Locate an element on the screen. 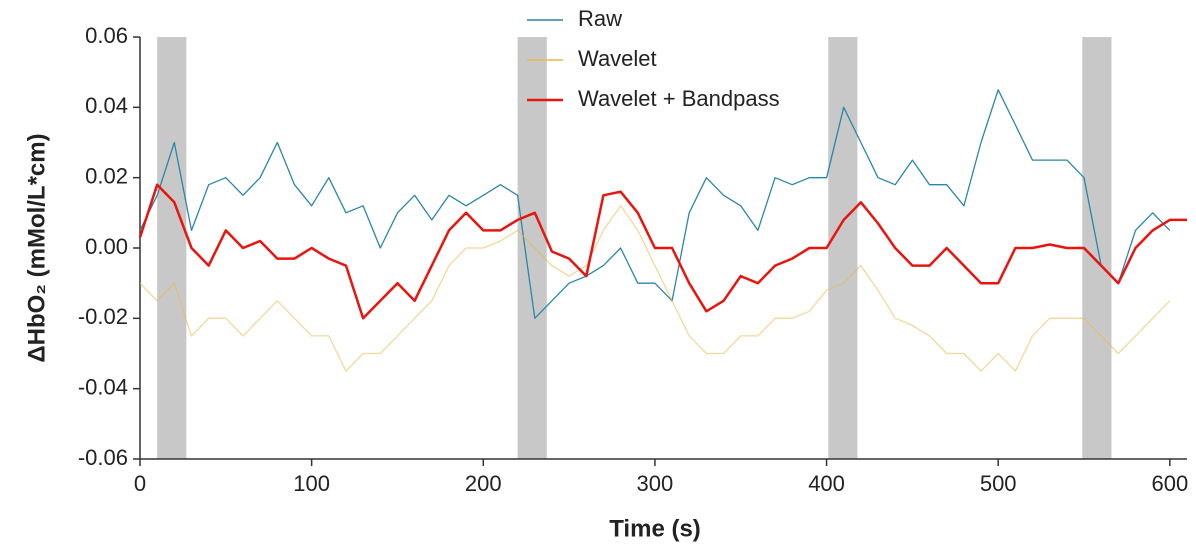 The height and width of the screenshot is (549, 1196). x-tick-label: 0 is located at coordinates (140, 483).